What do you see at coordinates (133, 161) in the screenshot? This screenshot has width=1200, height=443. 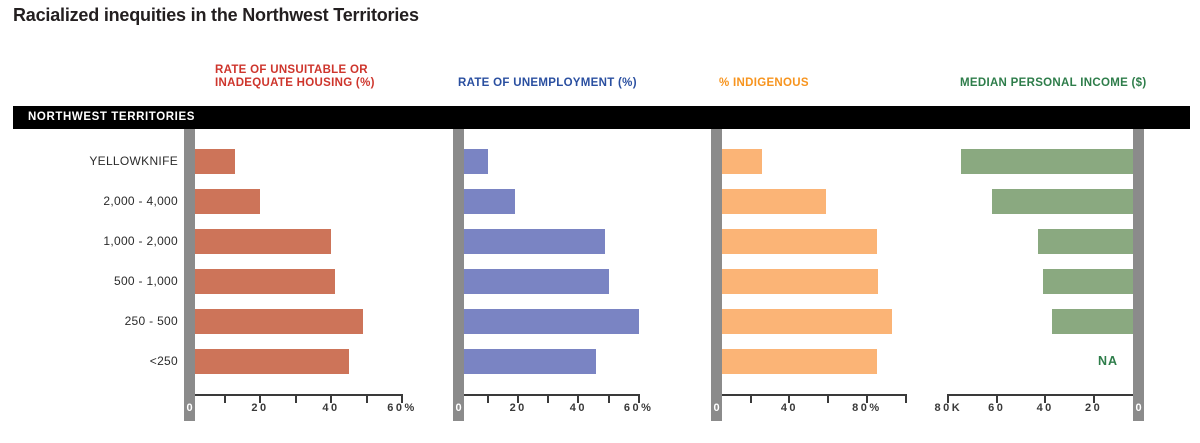 I see `row-label: YELLOWKNIFE` at bounding box center [133, 161].